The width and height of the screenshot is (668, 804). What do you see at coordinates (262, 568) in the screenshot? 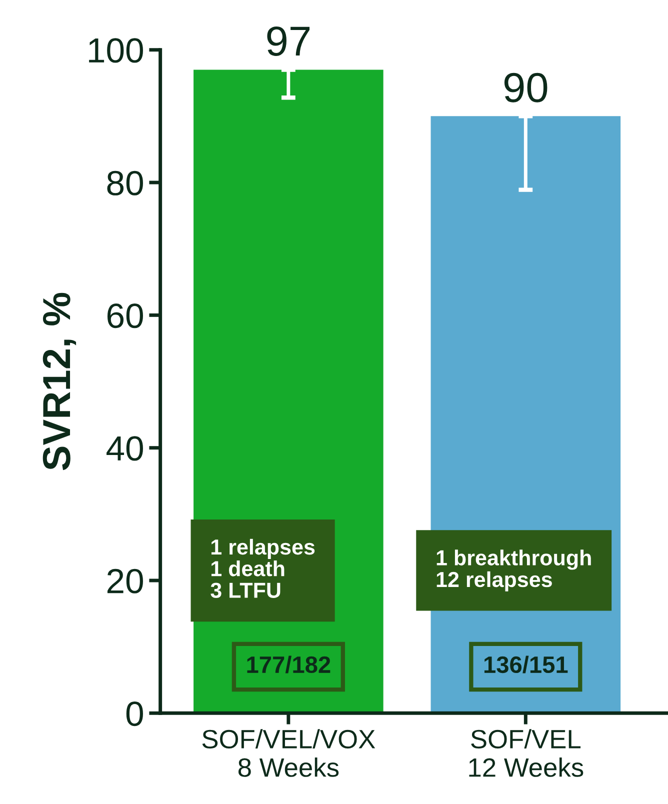
I see `annotation: 1 relapses 1 death 3 LTFU` at bounding box center [262, 568].